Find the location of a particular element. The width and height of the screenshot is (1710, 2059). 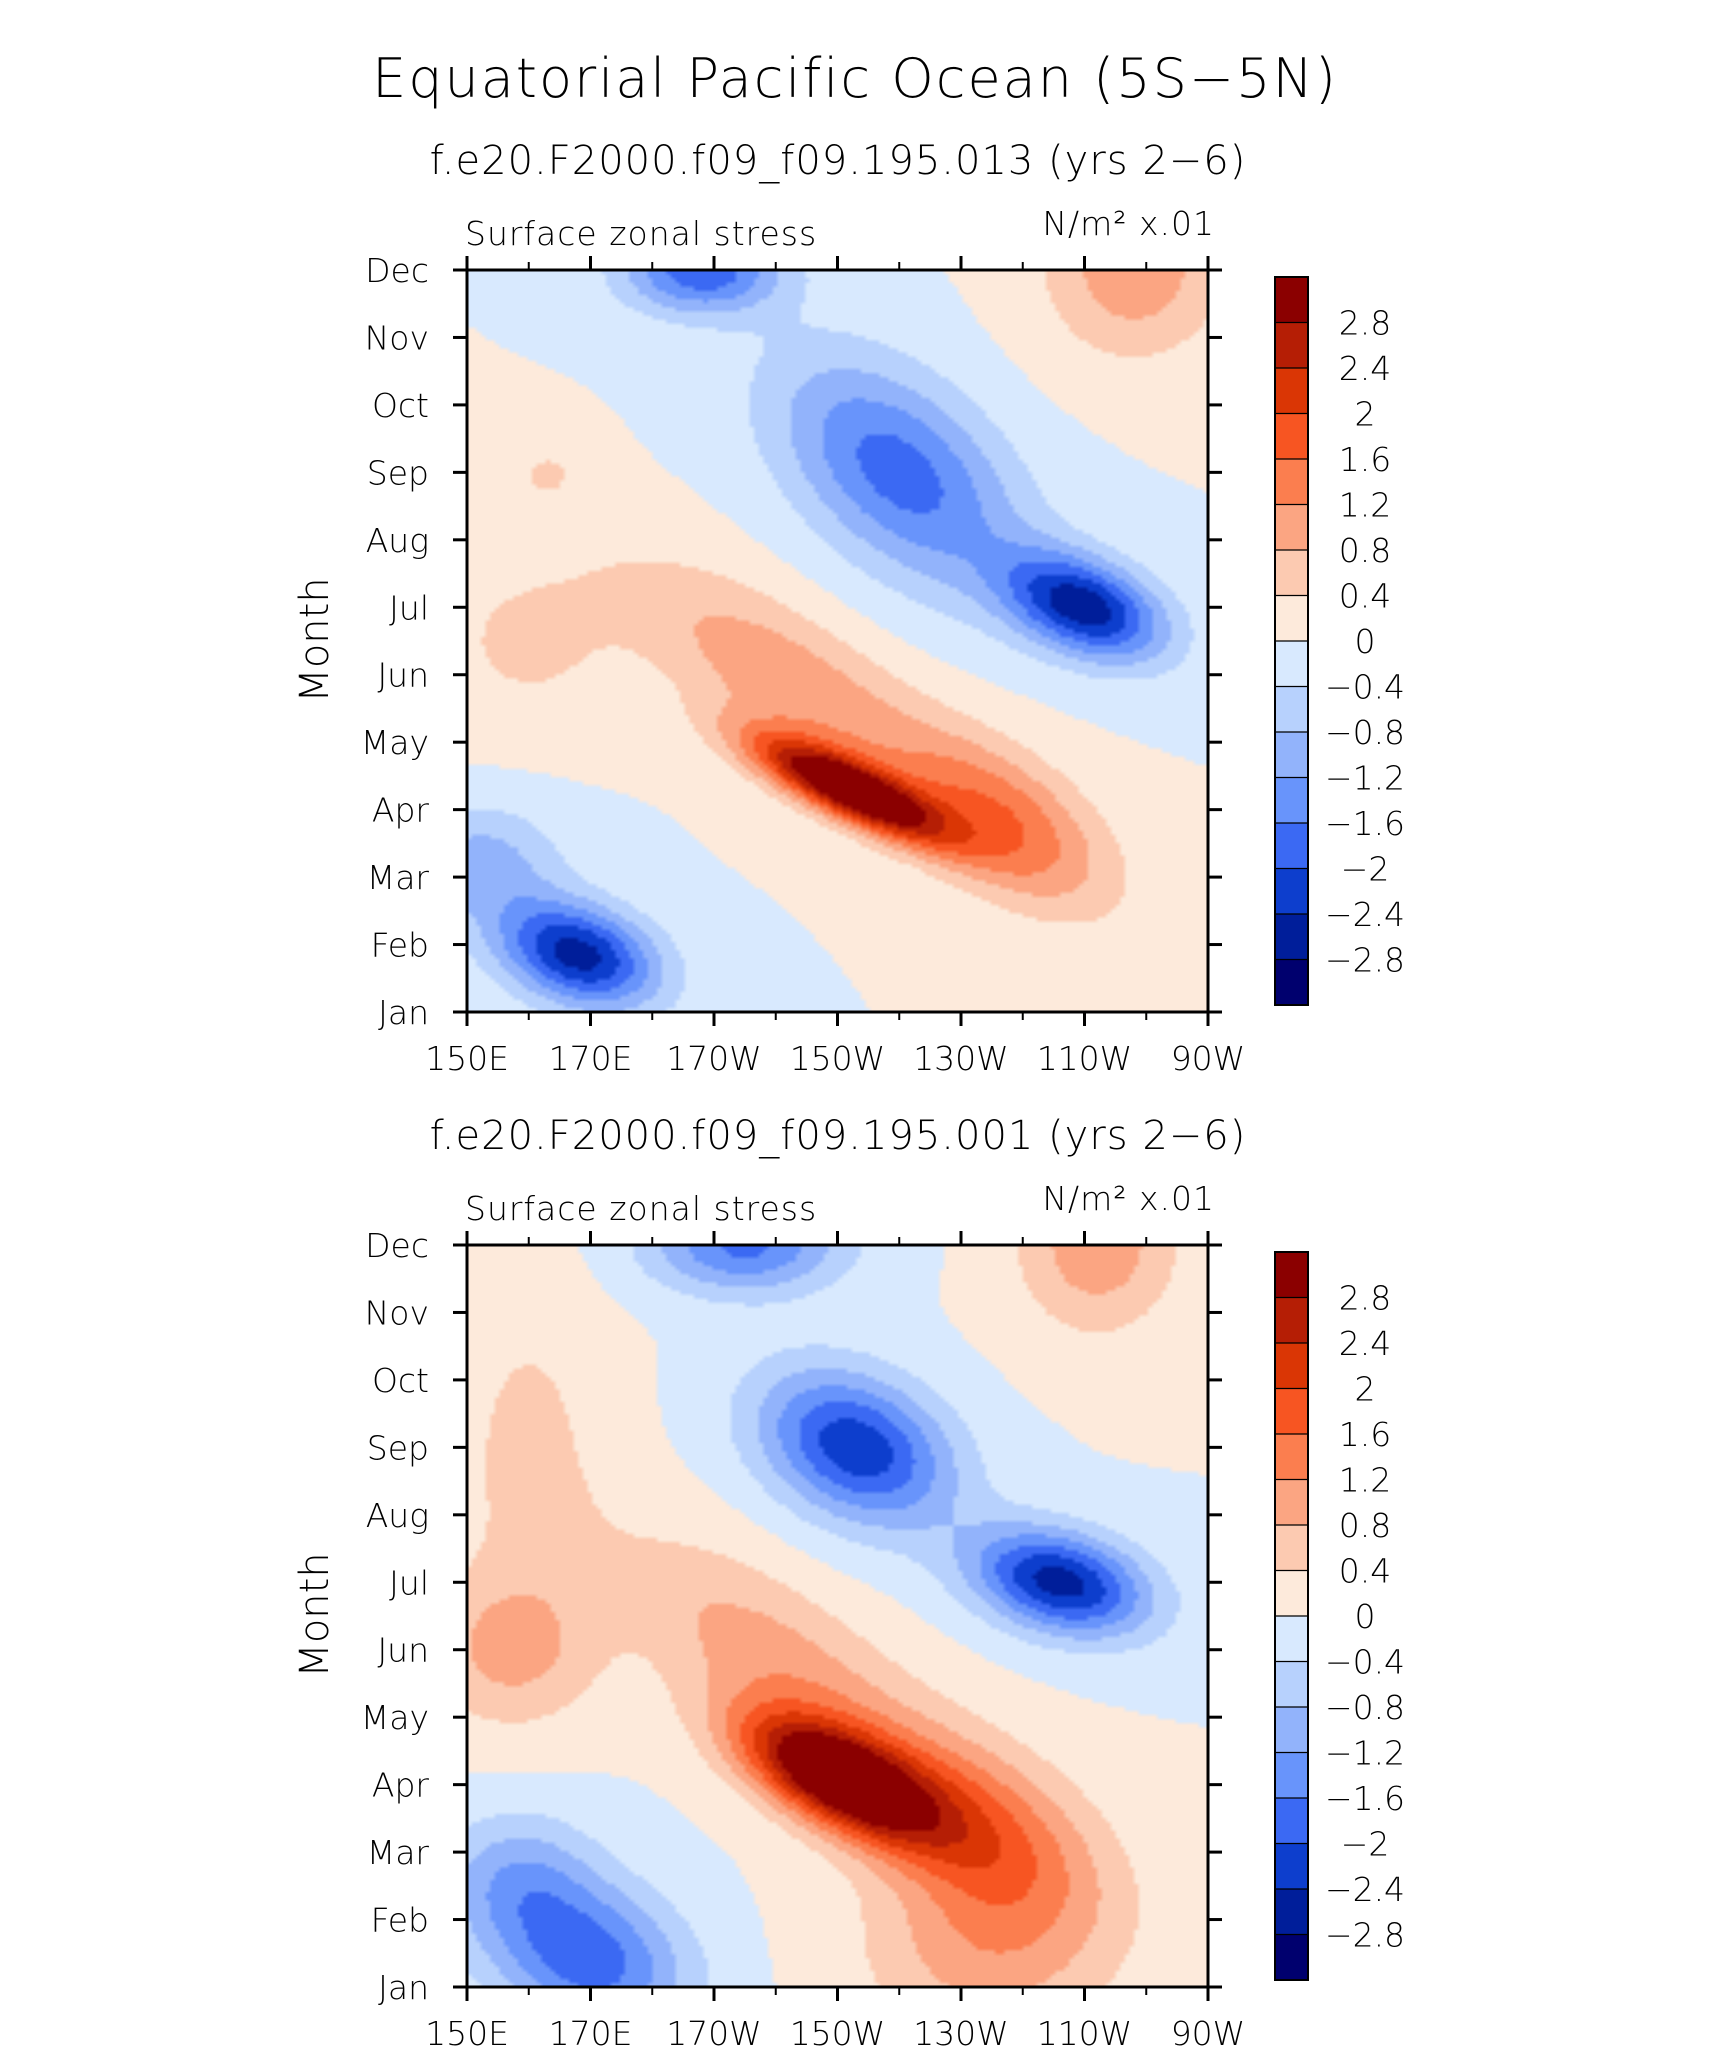

x-tick-label: 110W is located at coordinates (1085, 2033).